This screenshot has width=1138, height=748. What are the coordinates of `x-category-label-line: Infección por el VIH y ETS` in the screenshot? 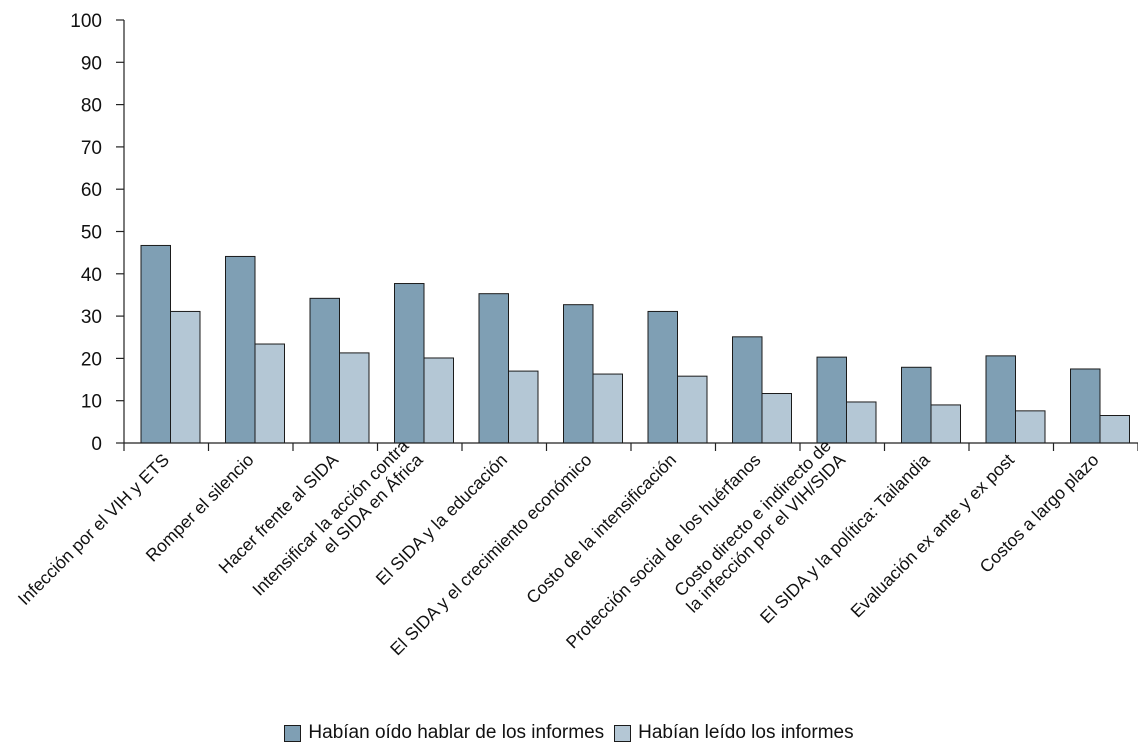 It's located at (93, 529).